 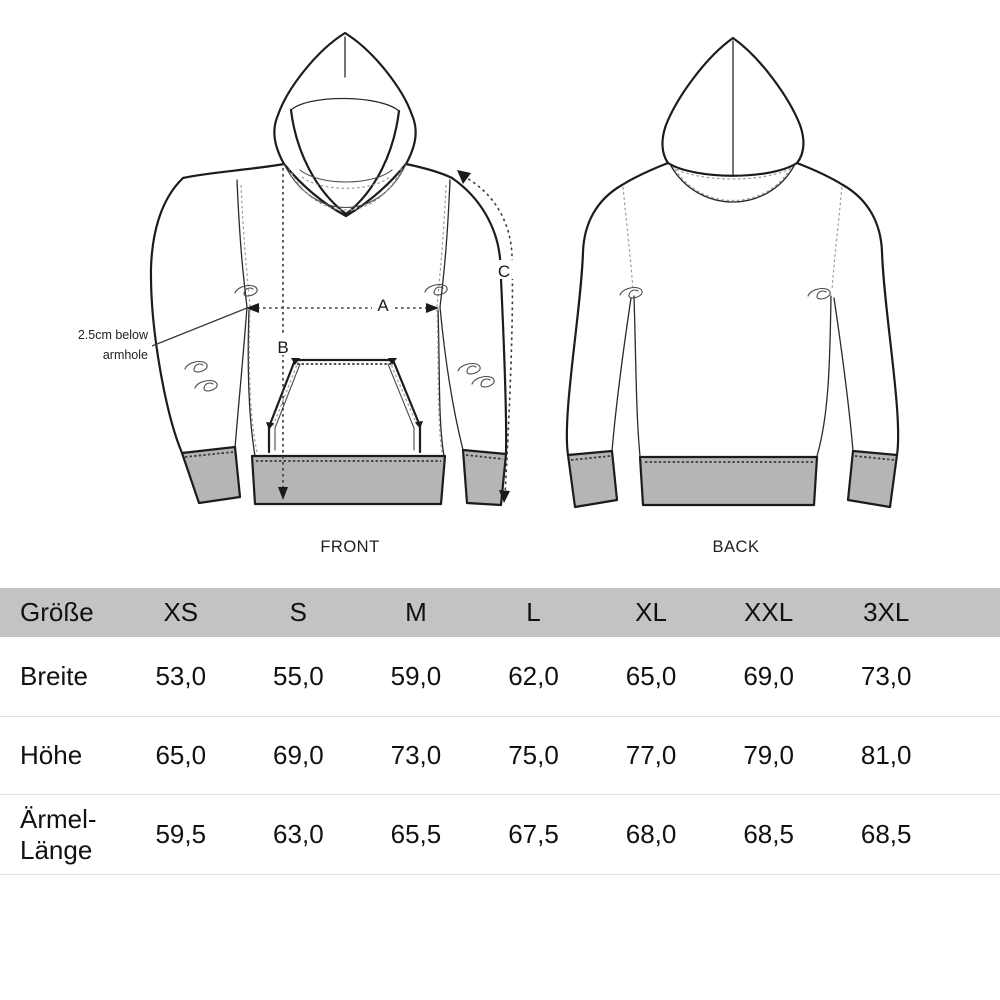 I want to click on measure-c-arrow-top, so click(x=464, y=177).